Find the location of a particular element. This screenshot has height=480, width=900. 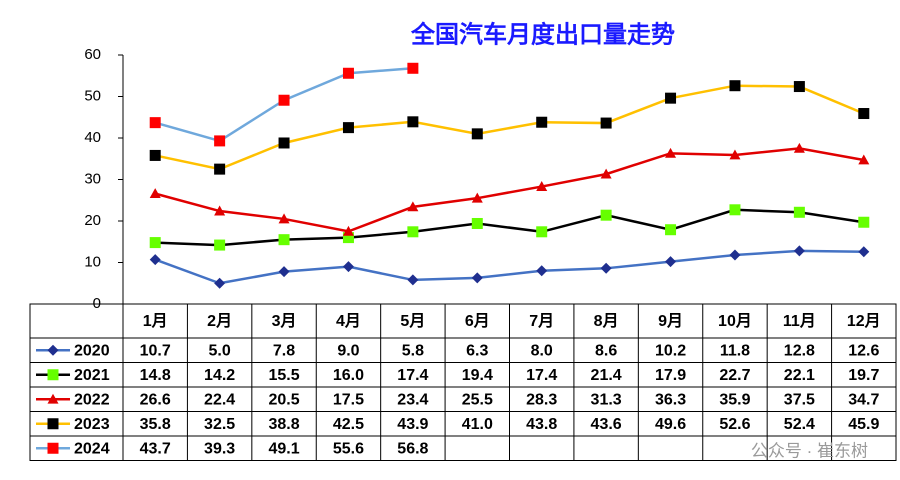

x-tick-label: 1月 is located at coordinates (155, 321).